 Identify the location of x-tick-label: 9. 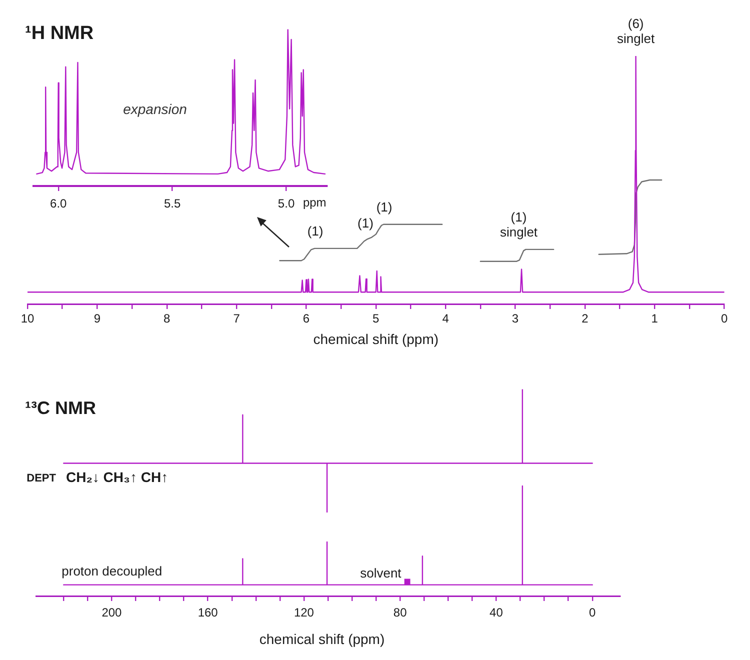
(97, 319).